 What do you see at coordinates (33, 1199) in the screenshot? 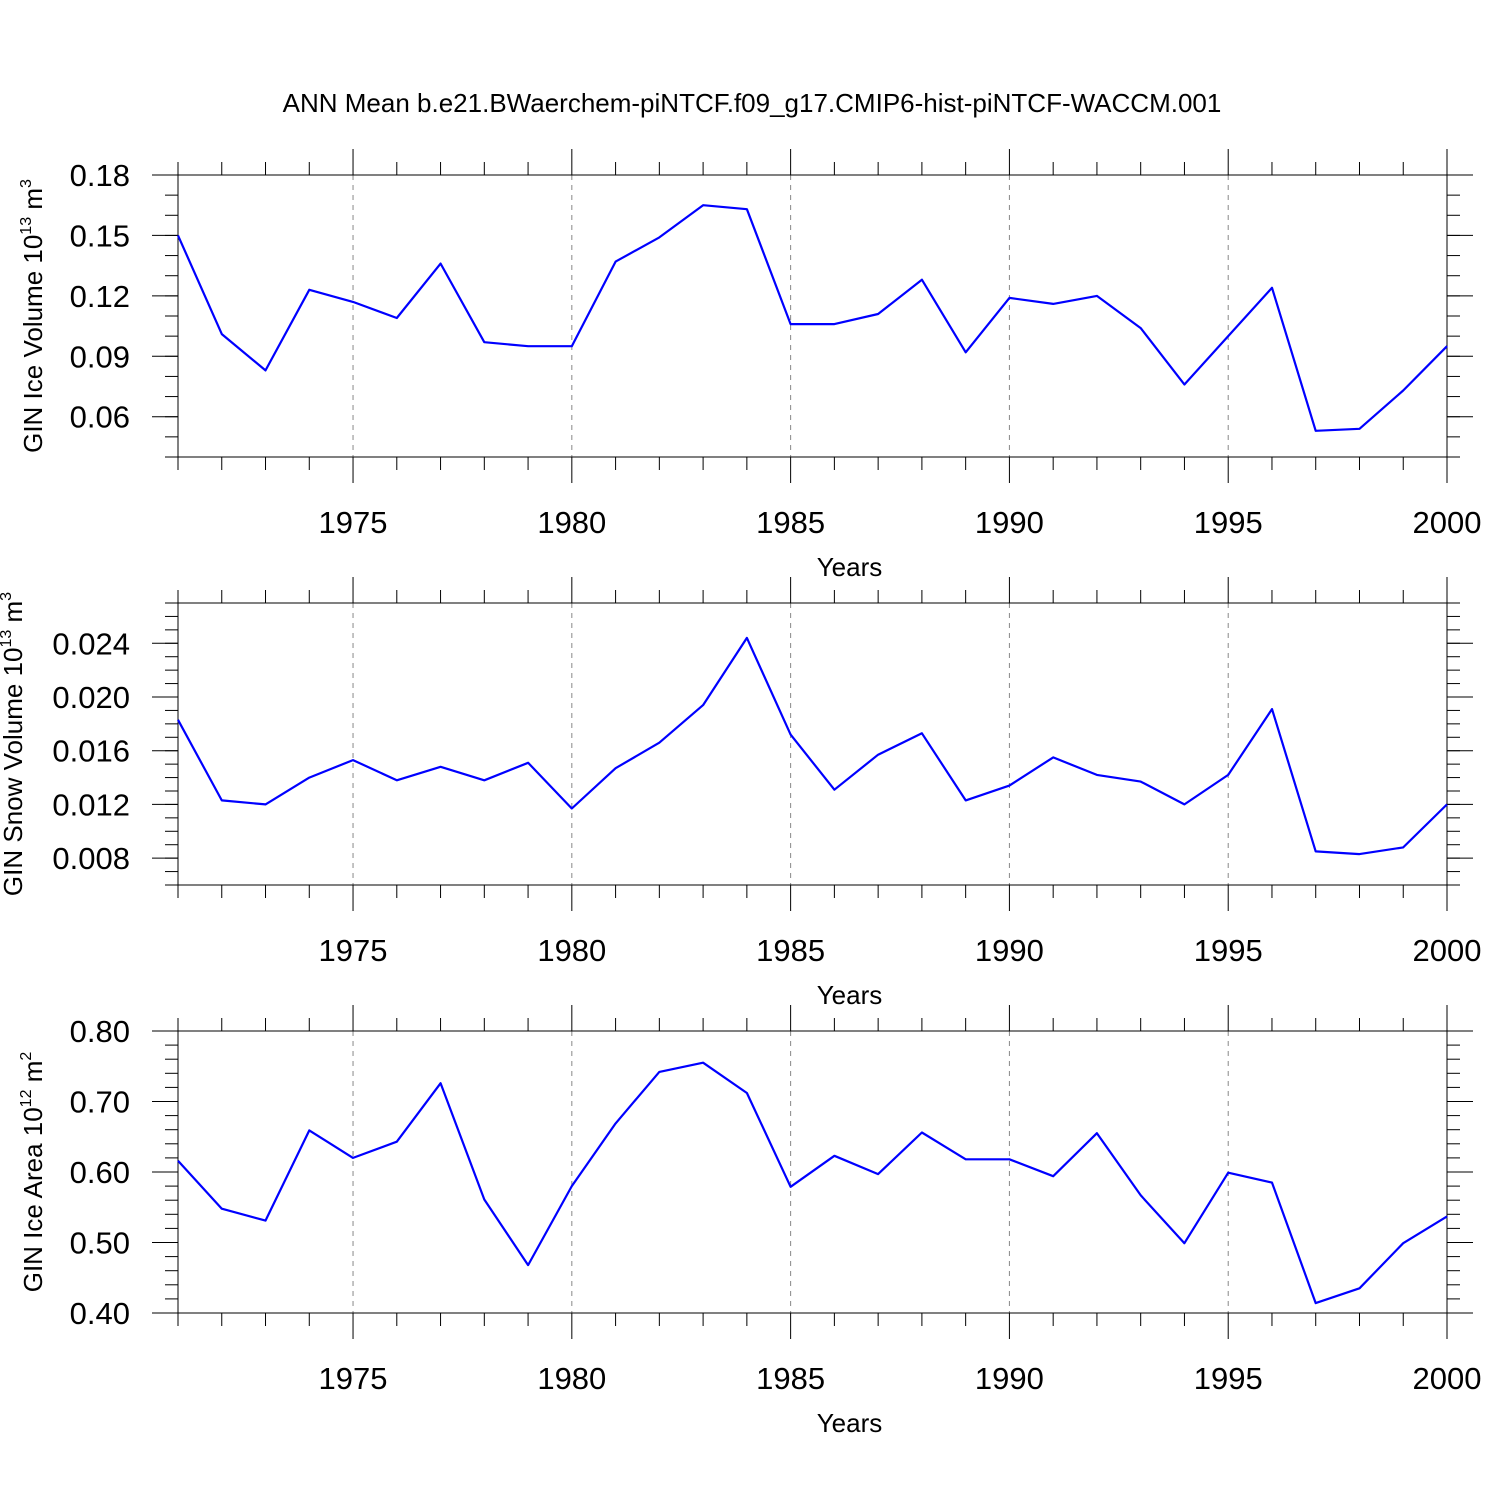
I see `y-axis-title-main: GIN Ice Area 10` at bounding box center [33, 1199].